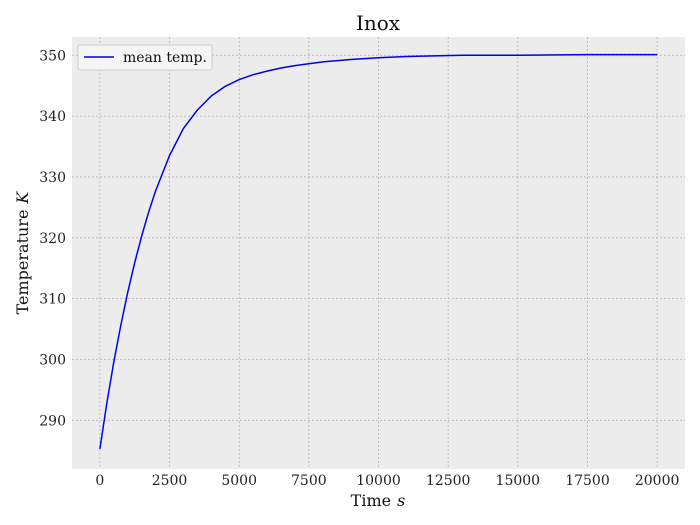 The width and height of the screenshot is (700, 525). I want to click on y-tick-label: 300, so click(52, 360).